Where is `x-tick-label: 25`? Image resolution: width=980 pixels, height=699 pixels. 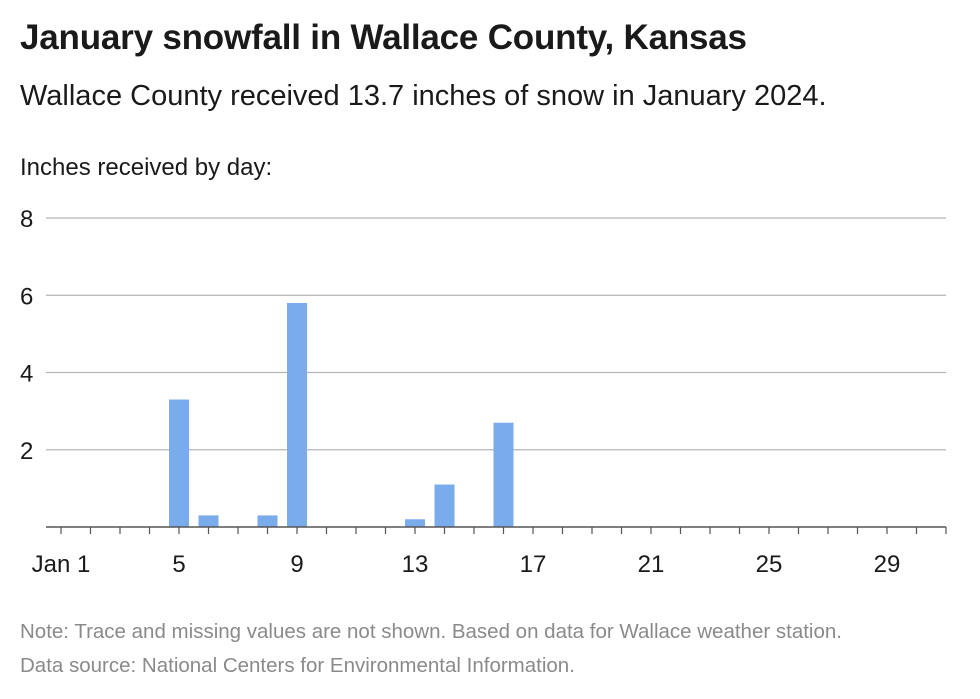
x-tick-label: 25 is located at coordinates (769, 564).